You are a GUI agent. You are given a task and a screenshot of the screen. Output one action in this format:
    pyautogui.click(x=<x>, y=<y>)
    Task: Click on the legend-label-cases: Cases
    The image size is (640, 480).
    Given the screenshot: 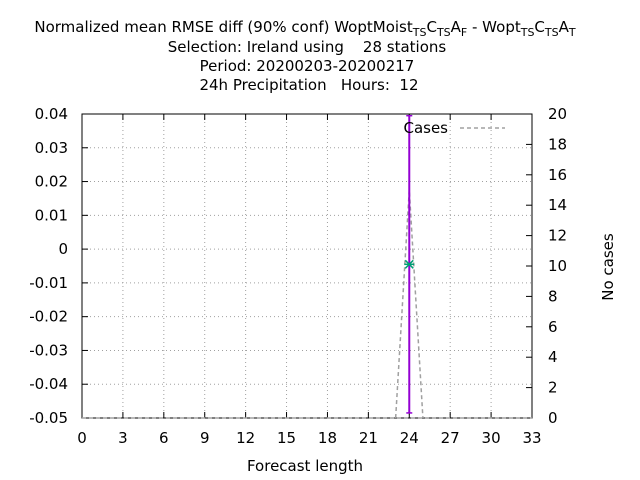 What is the action you would take?
    pyautogui.click(x=425, y=128)
    